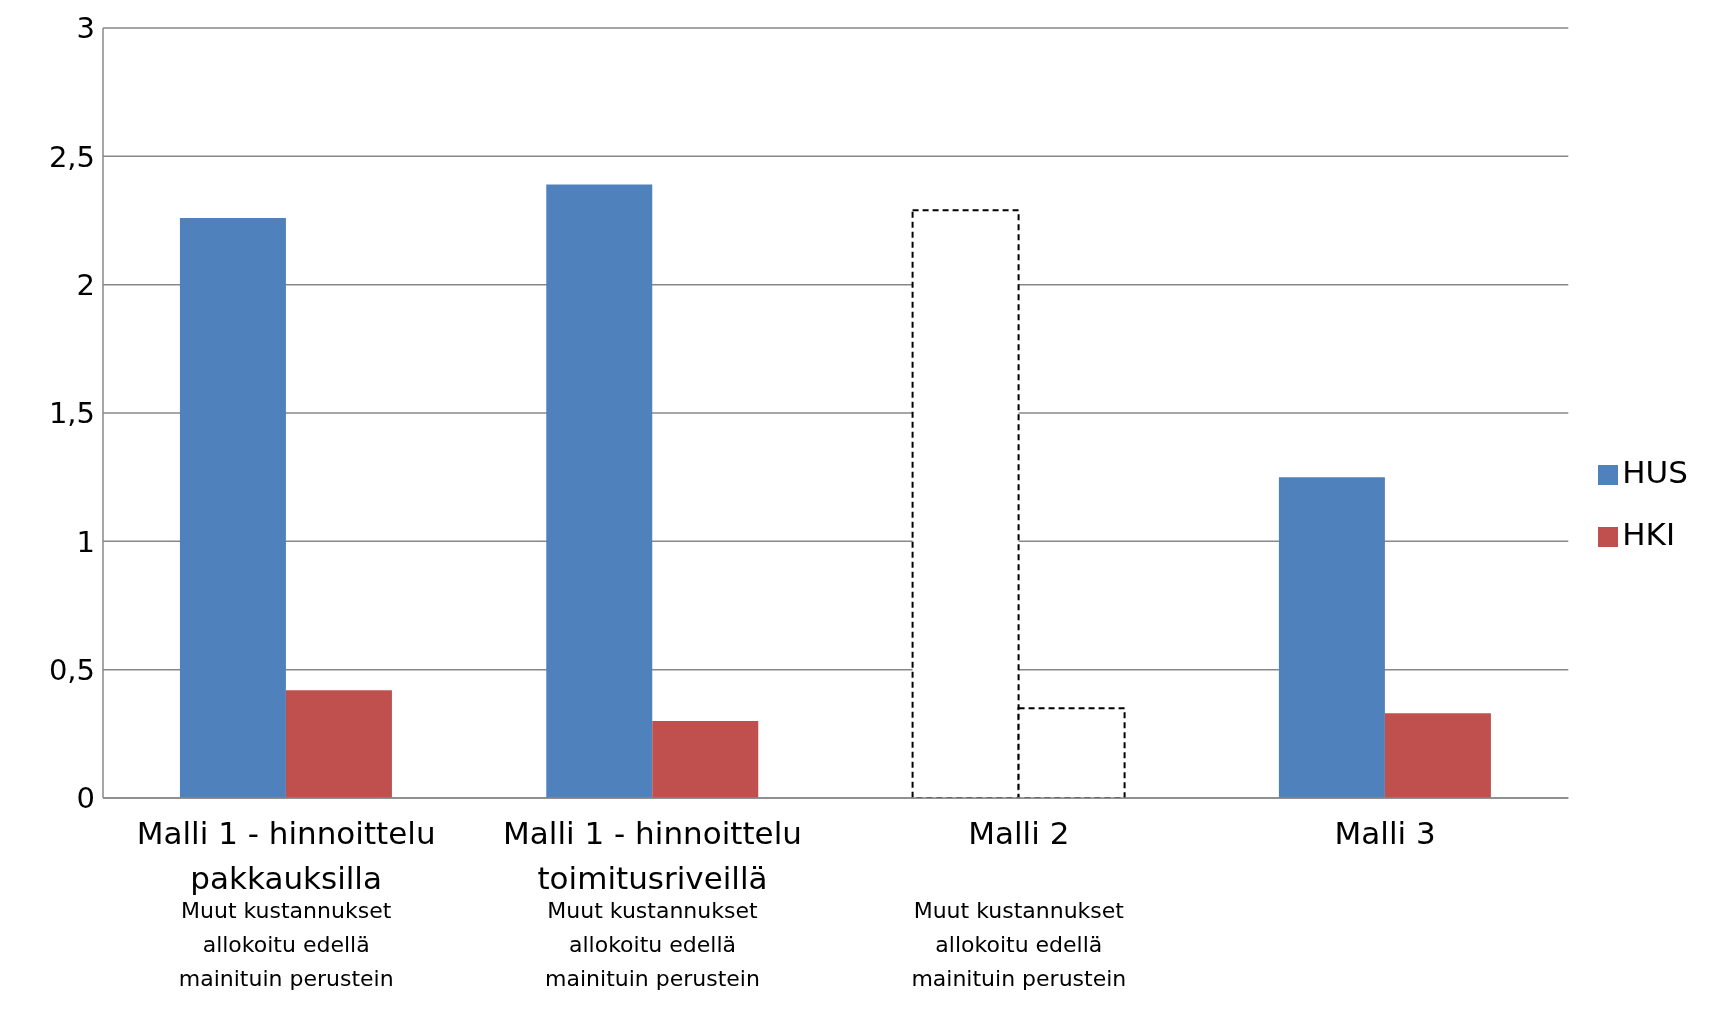 This screenshot has height=1010, width=1729. Describe the element at coordinates (85, 28) in the screenshot. I see `y-tick-label: 3` at that location.